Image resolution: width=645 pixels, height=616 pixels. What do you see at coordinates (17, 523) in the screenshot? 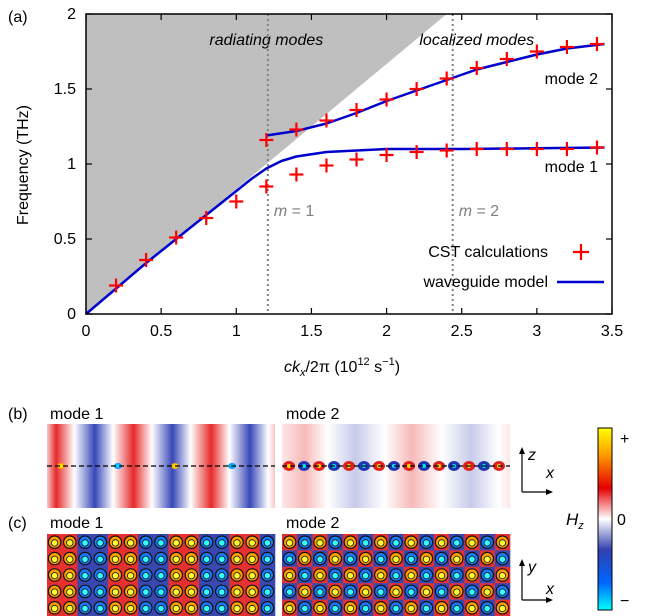
I see `panel-c-label: (c)` at bounding box center [17, 523].